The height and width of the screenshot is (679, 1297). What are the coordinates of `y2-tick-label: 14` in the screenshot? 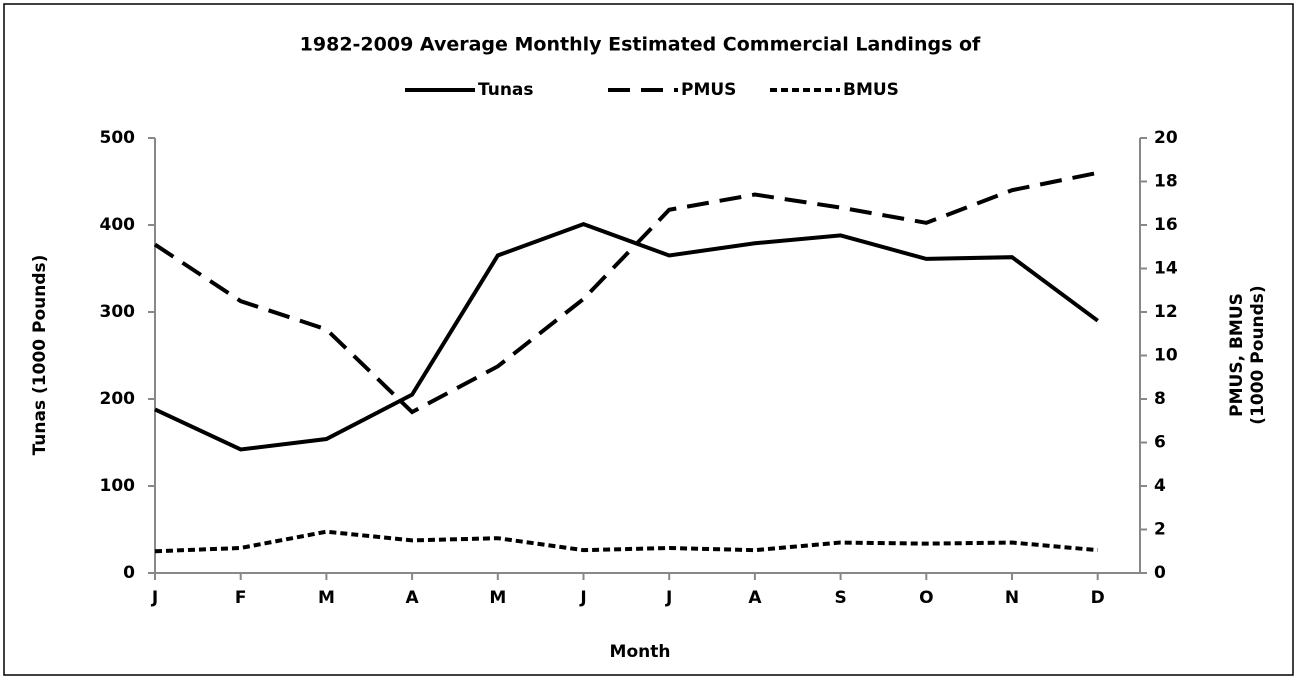 It's located at (1166, 269).